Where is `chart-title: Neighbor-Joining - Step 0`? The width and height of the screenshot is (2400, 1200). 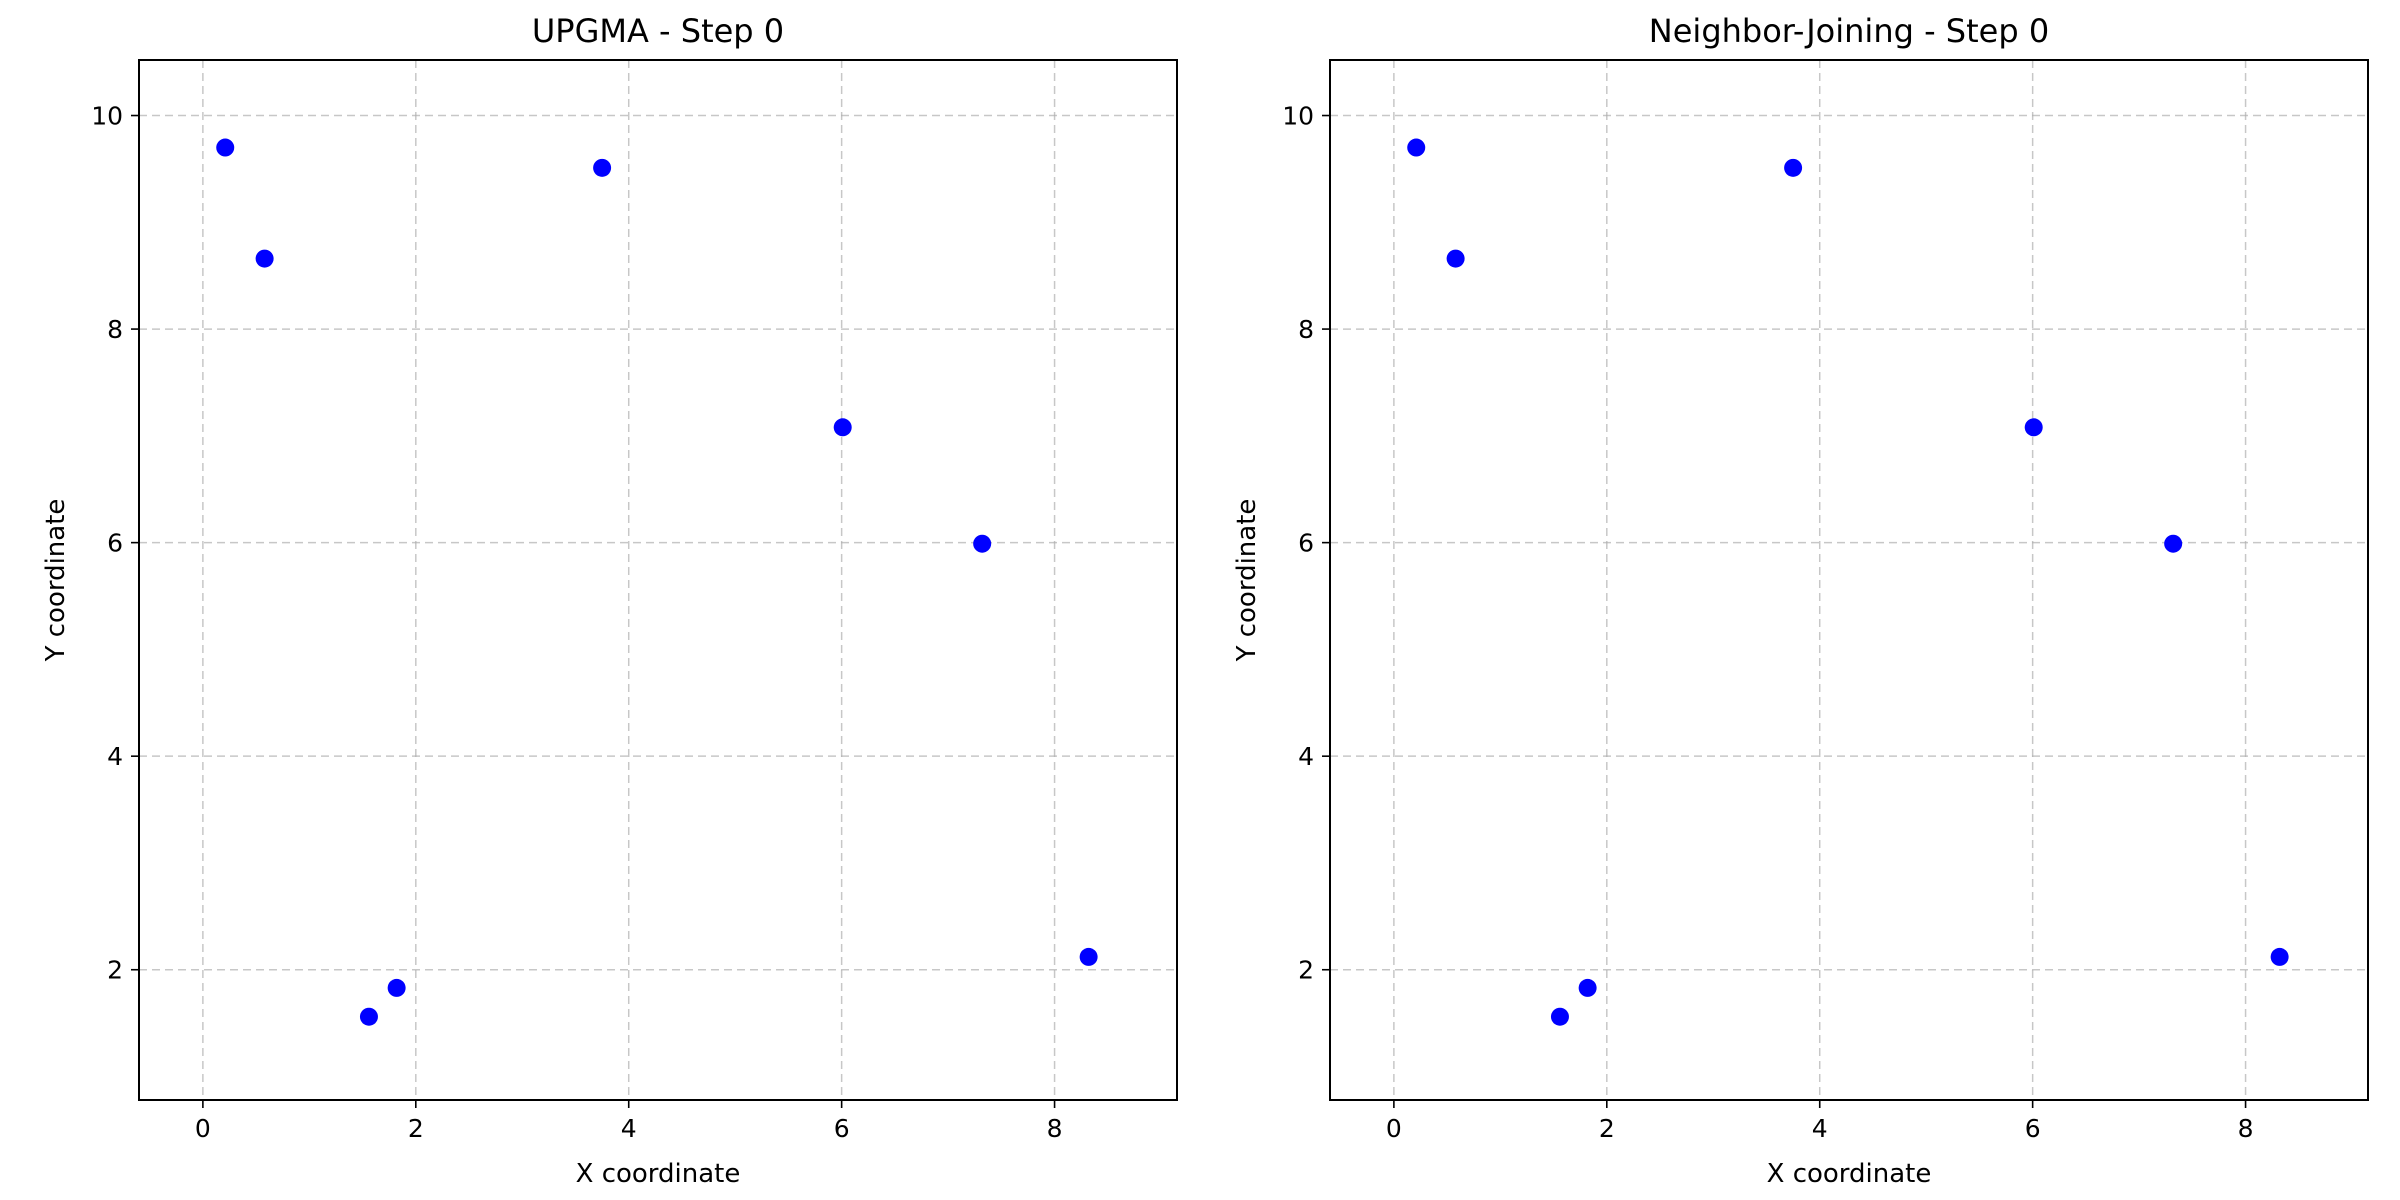 chart-title: Neighbor-Joining - Step 0 is located at coordinates (1849, 31).